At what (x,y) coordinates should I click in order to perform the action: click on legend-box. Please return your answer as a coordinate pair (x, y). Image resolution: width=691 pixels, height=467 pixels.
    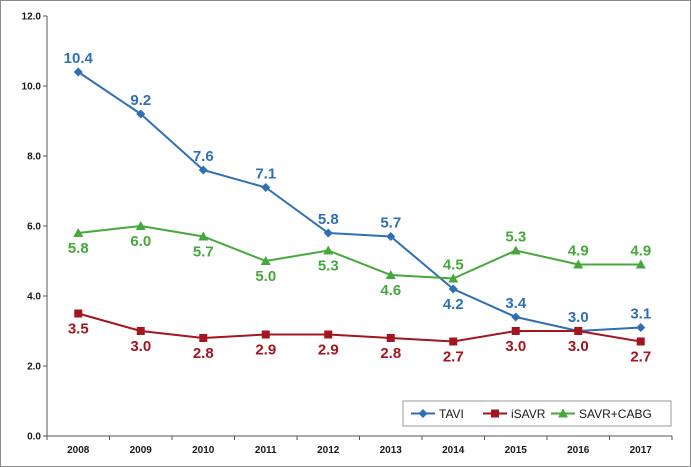
    Looking at the image, I should click on (537, 413).